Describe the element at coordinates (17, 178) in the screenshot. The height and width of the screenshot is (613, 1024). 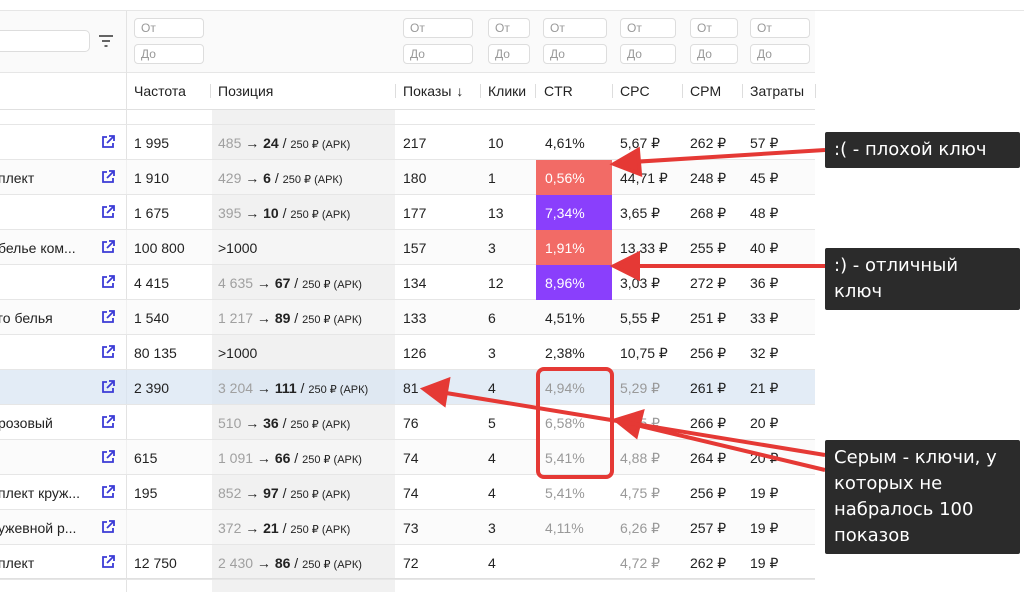
I see `keyword-text: плект` at that location.